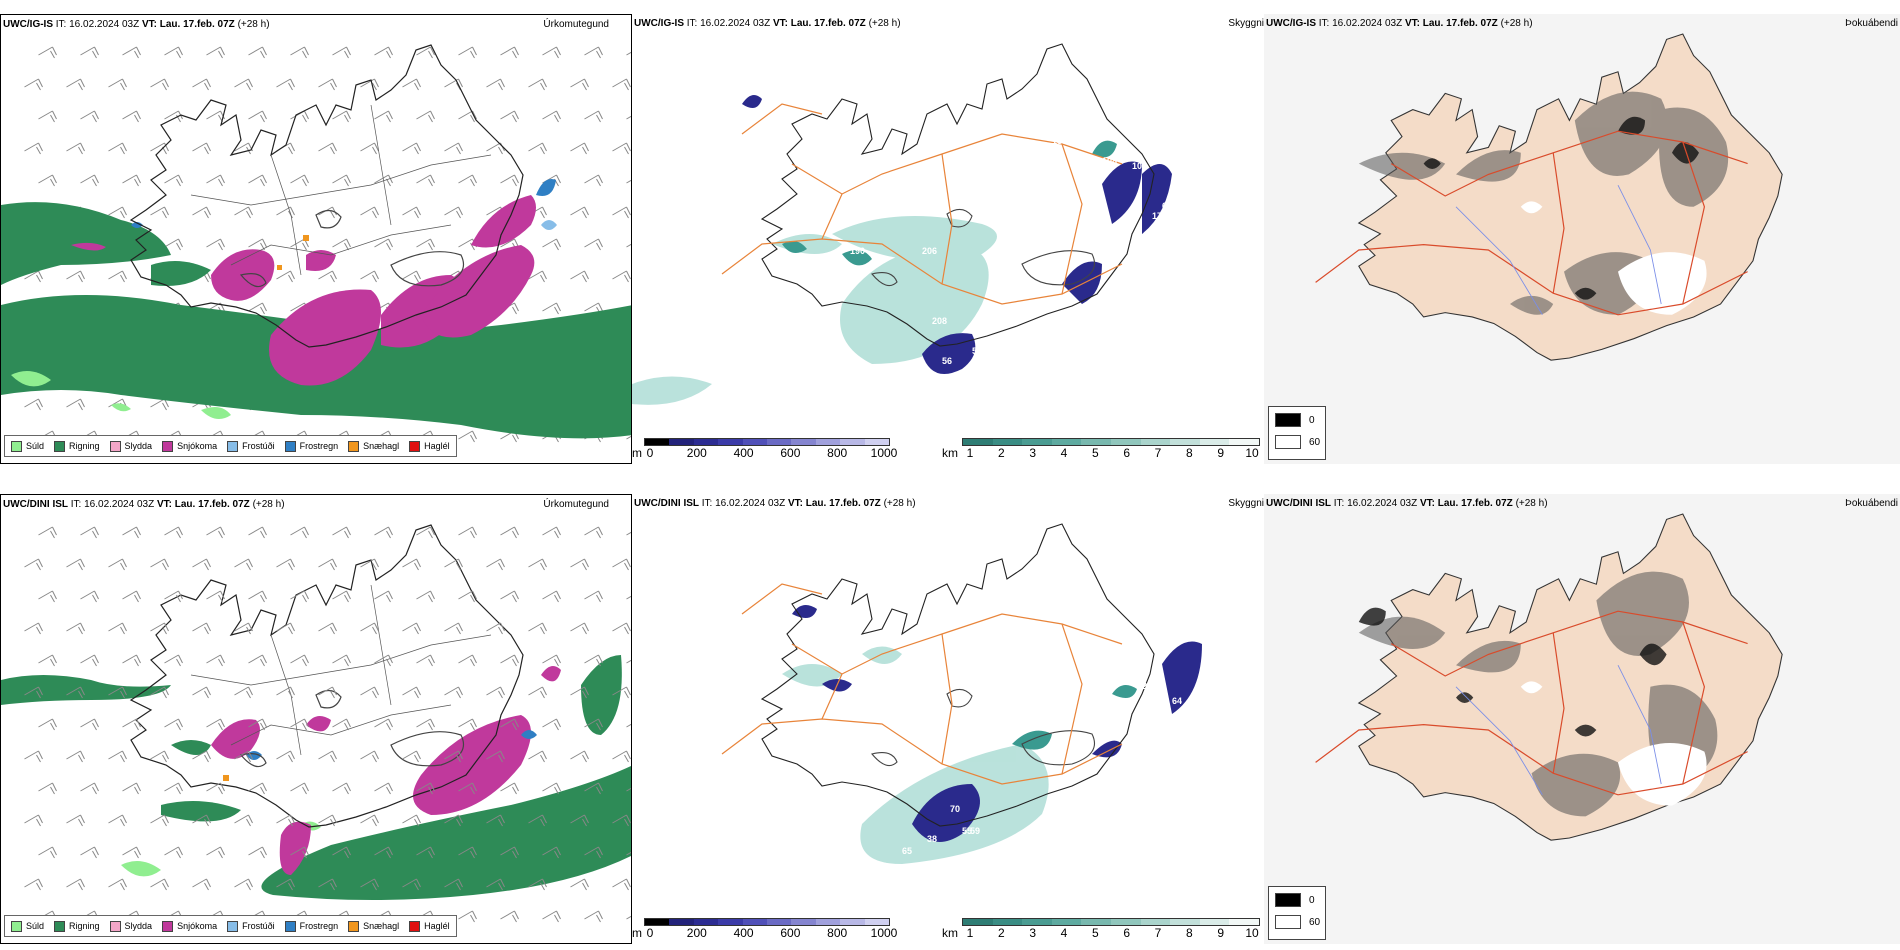 The width and height of the screenshot is (1900, 950). Describe the element at coordinates (1032, 933) in the screenshot. I see `colorbar-tick: 3` at that location.